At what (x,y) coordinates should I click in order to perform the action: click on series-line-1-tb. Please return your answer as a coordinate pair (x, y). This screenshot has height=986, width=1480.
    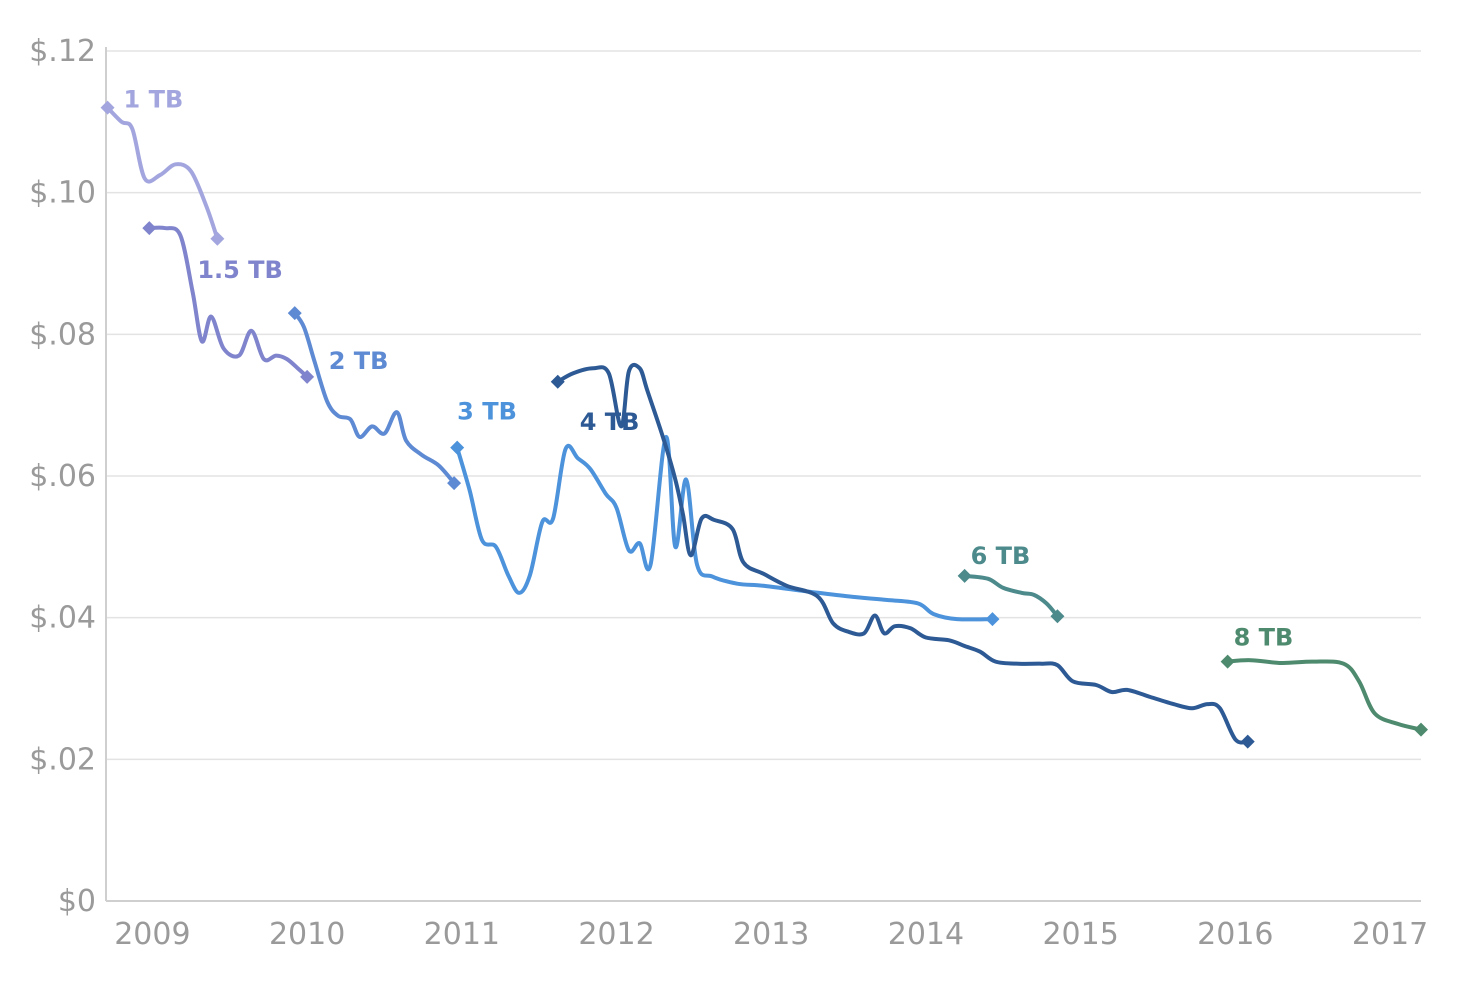
    Looking at the image, I should click on (162, 173).